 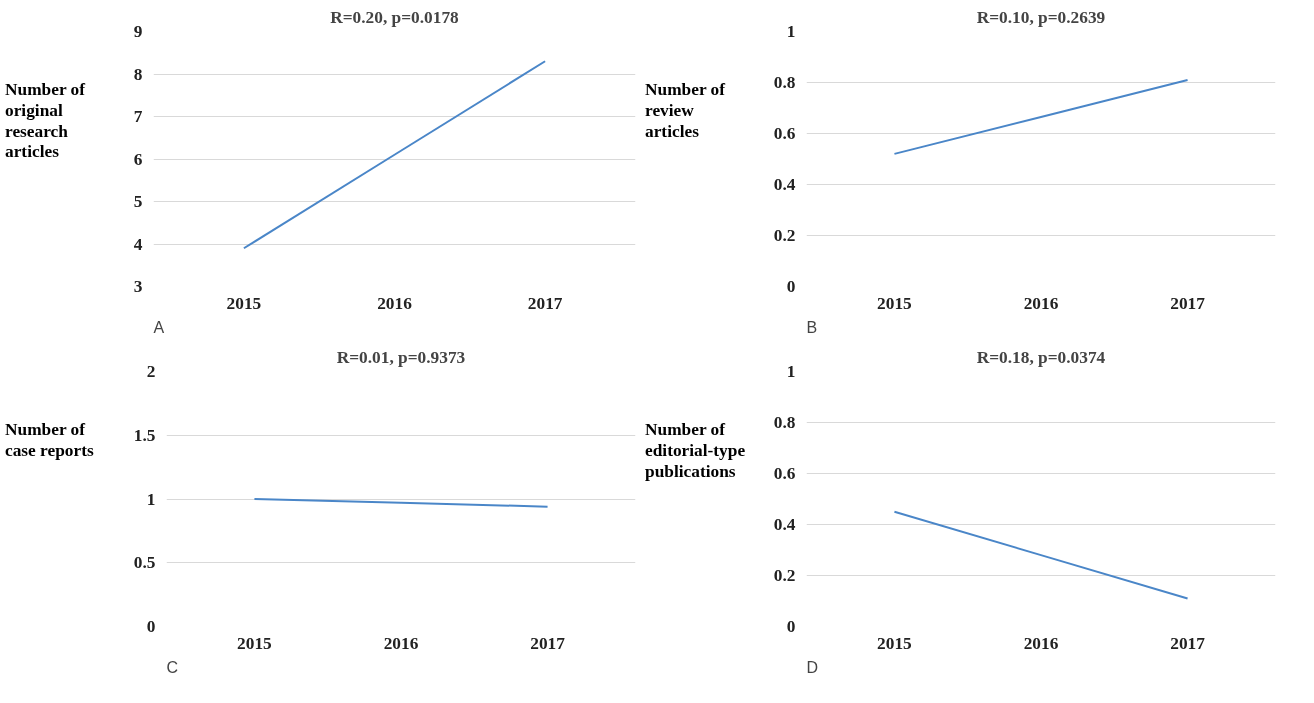 What do you see at coordinates (138, 74) in the screenshot?
I see `y-tick-label: 8` at bounding box center [138, 74].